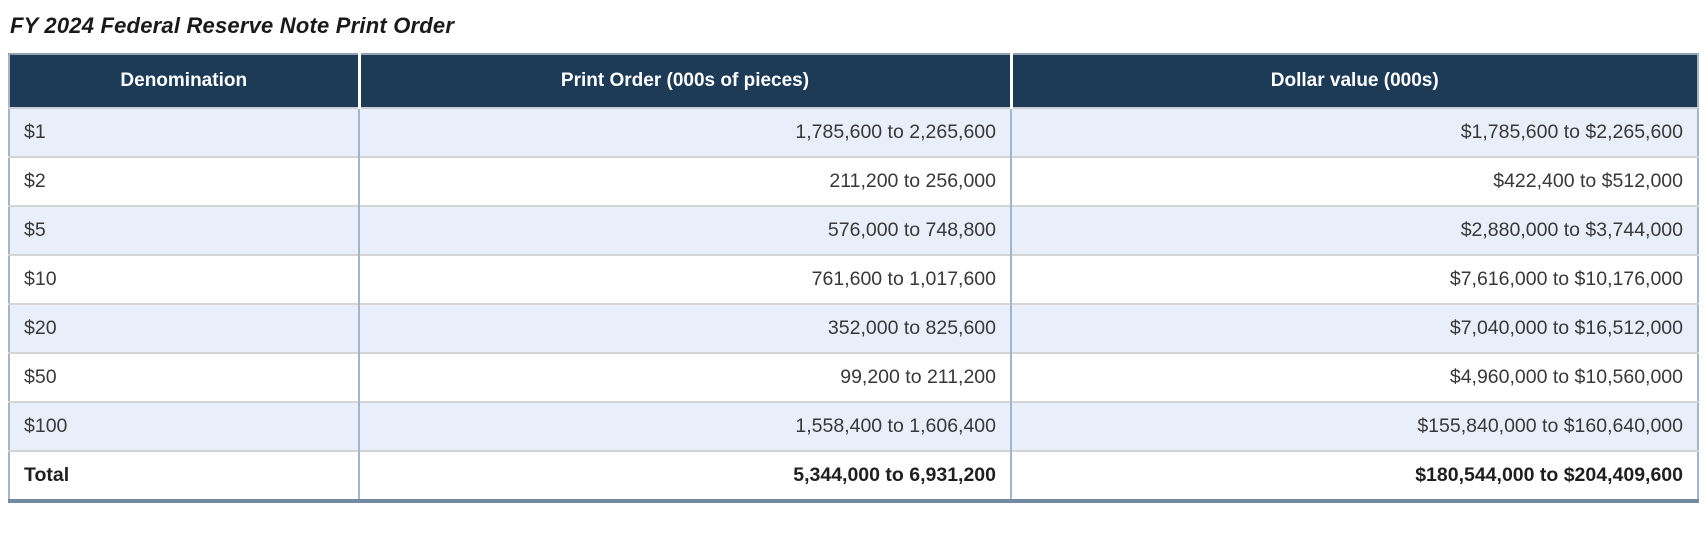 Image resolution: width=1705 pixels, height=534 pixels. Describe the element at coordinates (685, 426) in the screenshot. I see `cell-print-order: 1,558,400 to 1,606,400` at that location.